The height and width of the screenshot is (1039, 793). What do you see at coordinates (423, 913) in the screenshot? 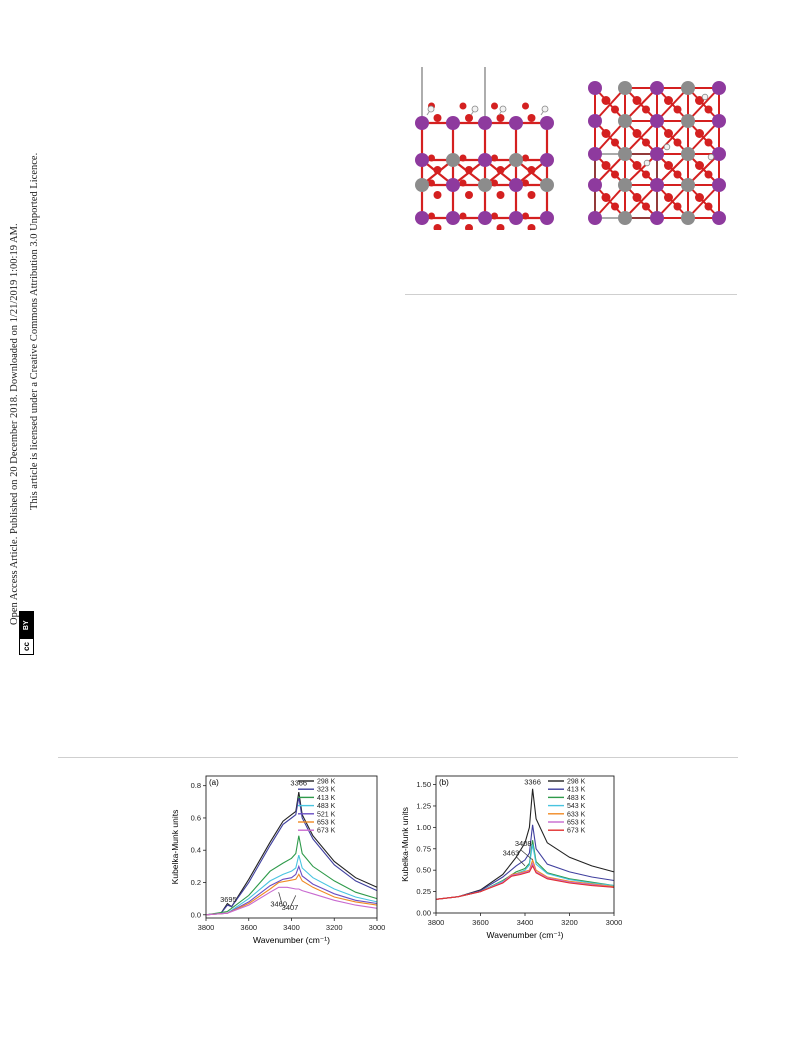
I see `y-tick-label: 0.00` at bounding box center [423, 913].